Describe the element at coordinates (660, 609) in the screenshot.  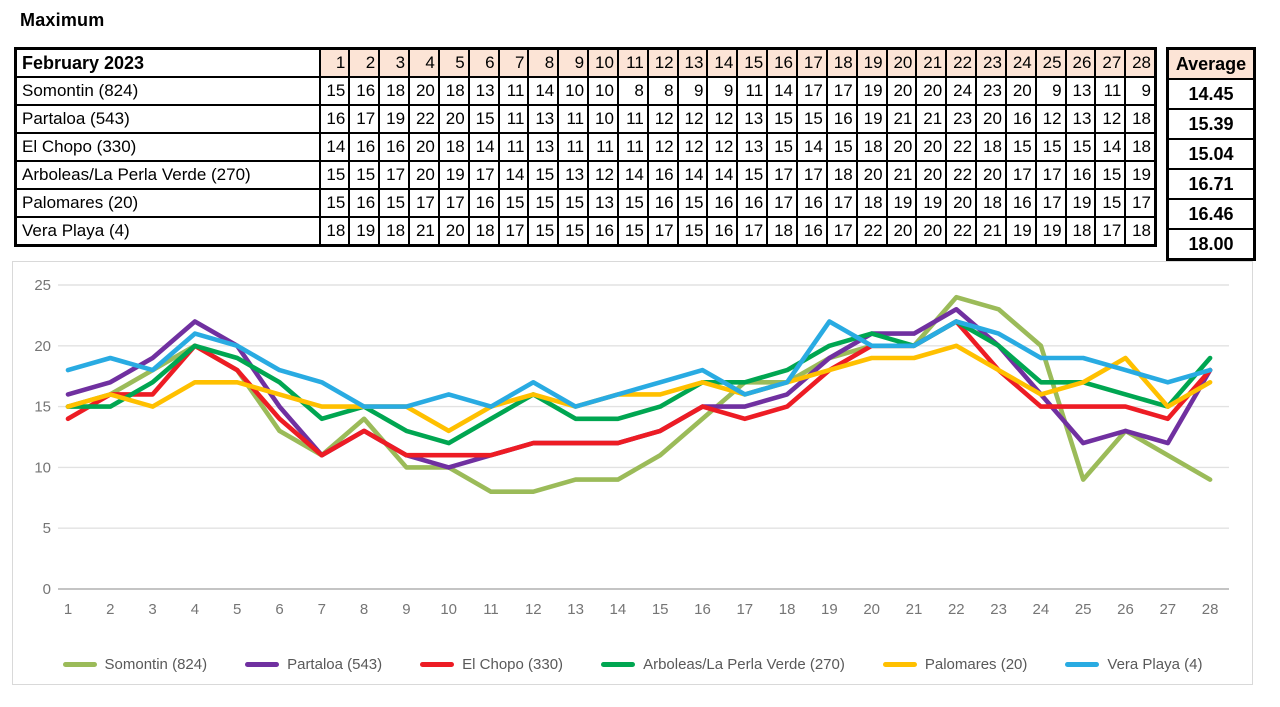
I see `x-tick-label: 15` at that location.